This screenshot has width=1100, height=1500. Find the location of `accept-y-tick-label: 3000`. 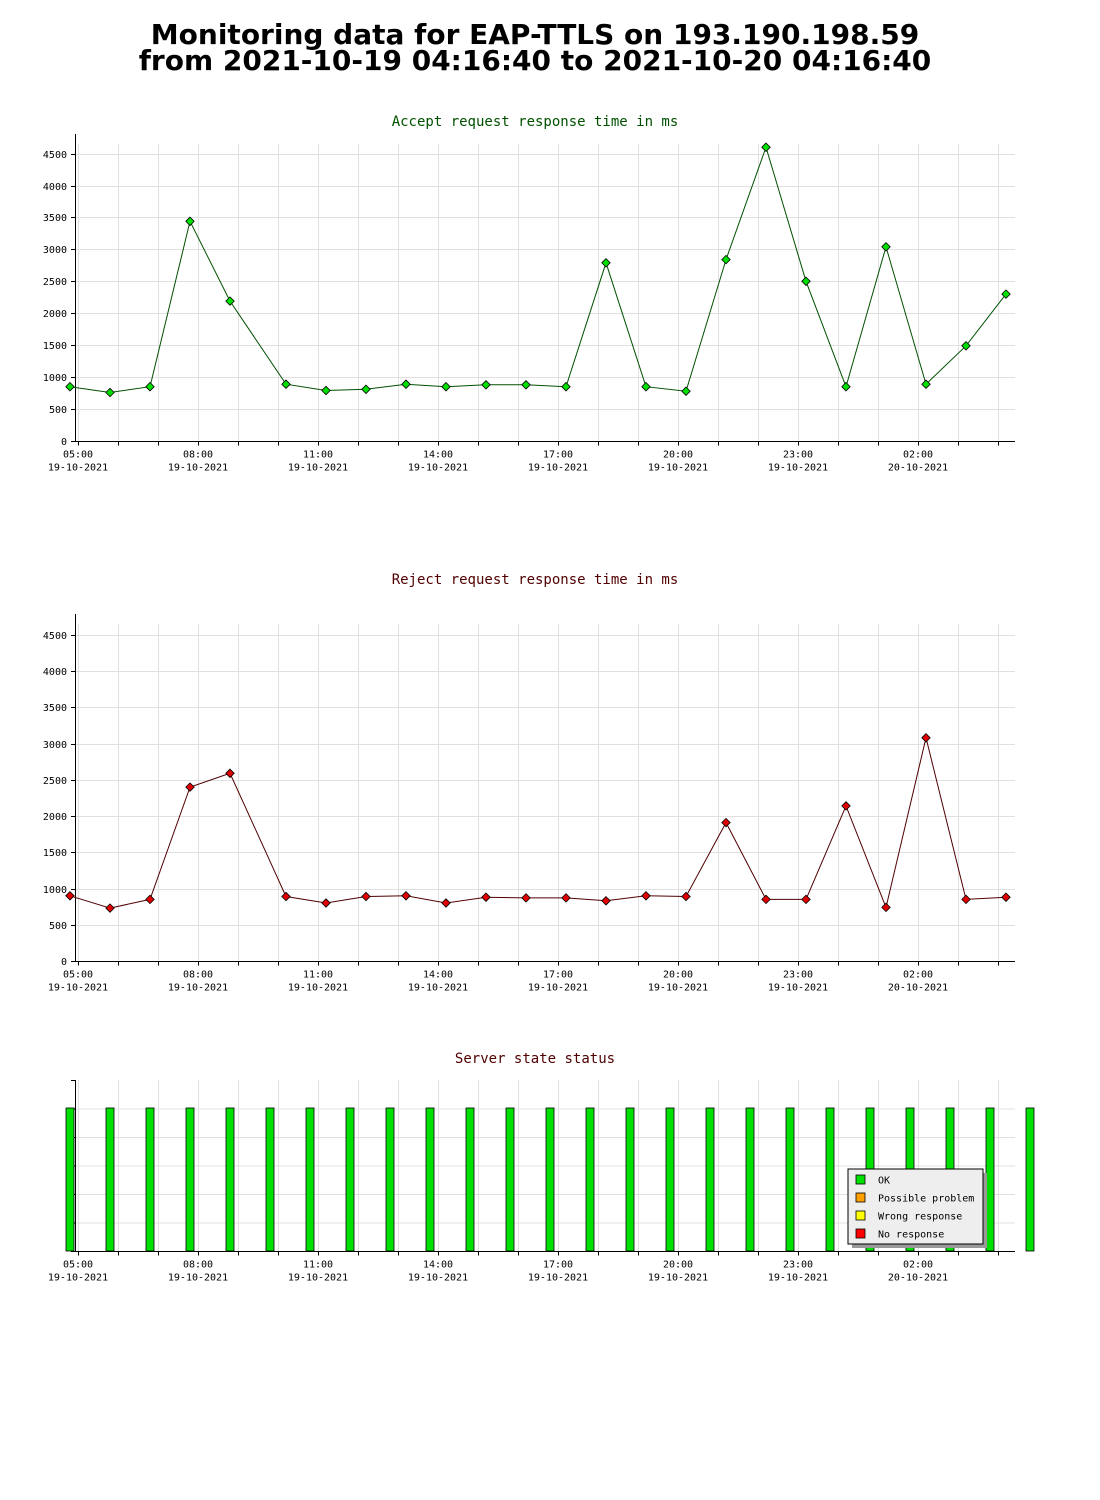

accept-y-tick-label: 3000 is located at coordinates (55, 250).